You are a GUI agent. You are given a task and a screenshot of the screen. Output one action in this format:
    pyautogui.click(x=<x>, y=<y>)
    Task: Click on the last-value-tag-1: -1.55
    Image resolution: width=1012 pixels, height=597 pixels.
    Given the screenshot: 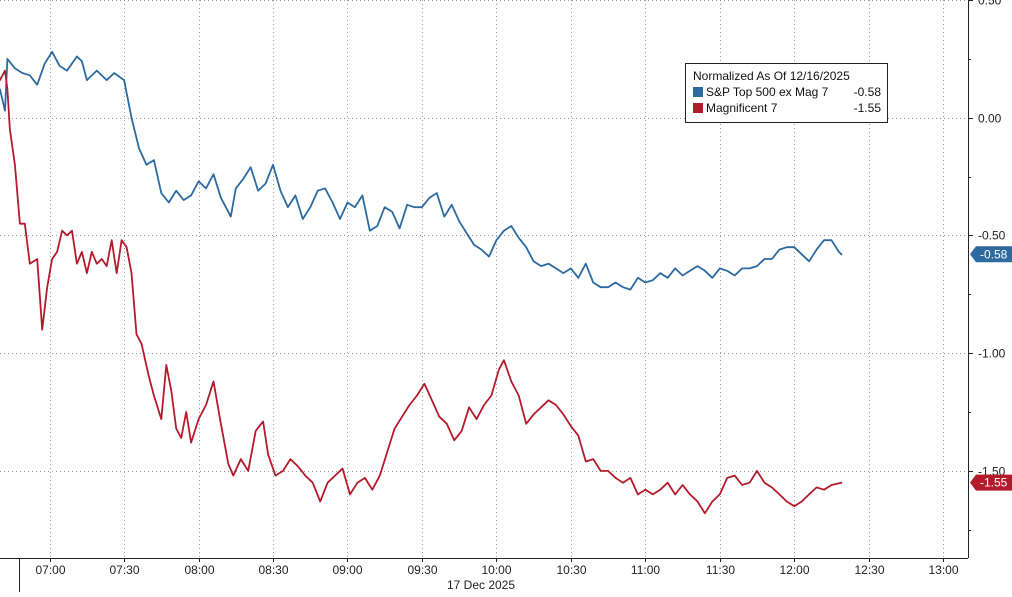 What is the action you would take?
    pyautogui.click(x=991, y=482)
    